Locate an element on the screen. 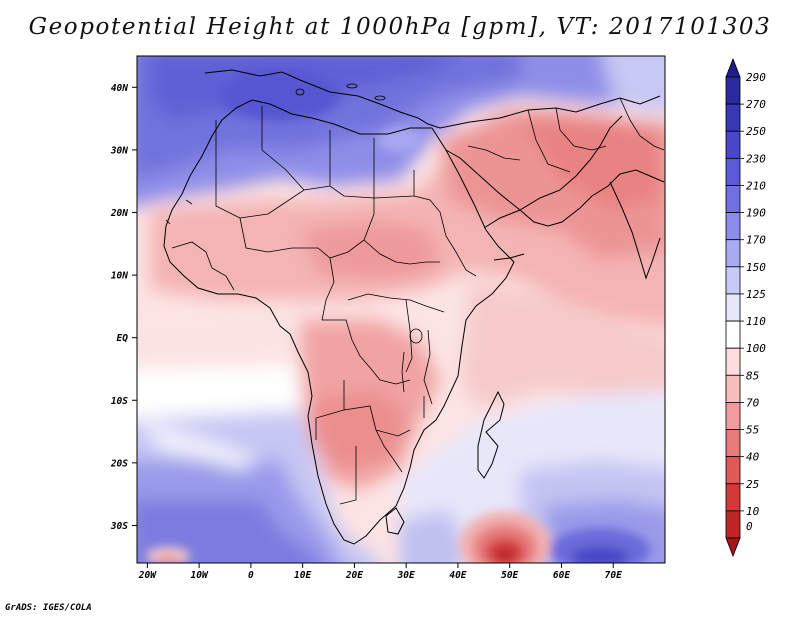 This screenshot has width=800, height=618. colorbar-label: 250 is located at coordinates (756, 131).